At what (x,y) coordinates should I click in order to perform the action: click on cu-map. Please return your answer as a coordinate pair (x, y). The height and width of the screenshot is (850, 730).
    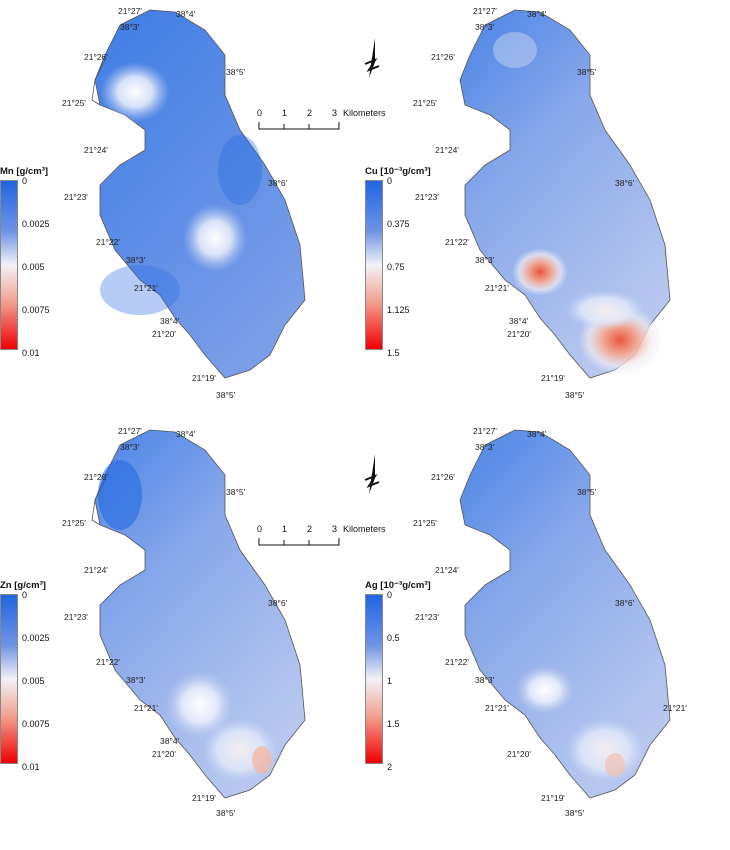
    Looking at the image, I should click on (565, 194).